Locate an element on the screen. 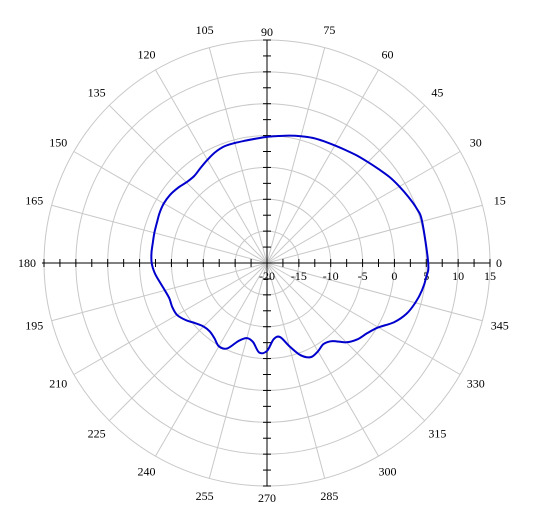  angle-tick-label: 270 is located at coordinates (267, 498).